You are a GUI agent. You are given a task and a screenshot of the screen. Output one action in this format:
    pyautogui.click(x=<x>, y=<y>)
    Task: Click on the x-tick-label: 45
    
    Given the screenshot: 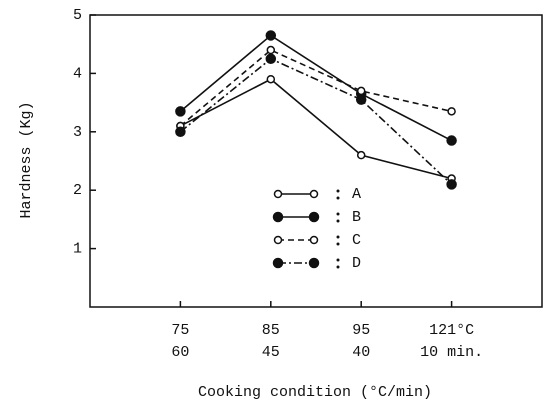 What is the action you would take?
    pyautogui.click(x=271, y=352)
    